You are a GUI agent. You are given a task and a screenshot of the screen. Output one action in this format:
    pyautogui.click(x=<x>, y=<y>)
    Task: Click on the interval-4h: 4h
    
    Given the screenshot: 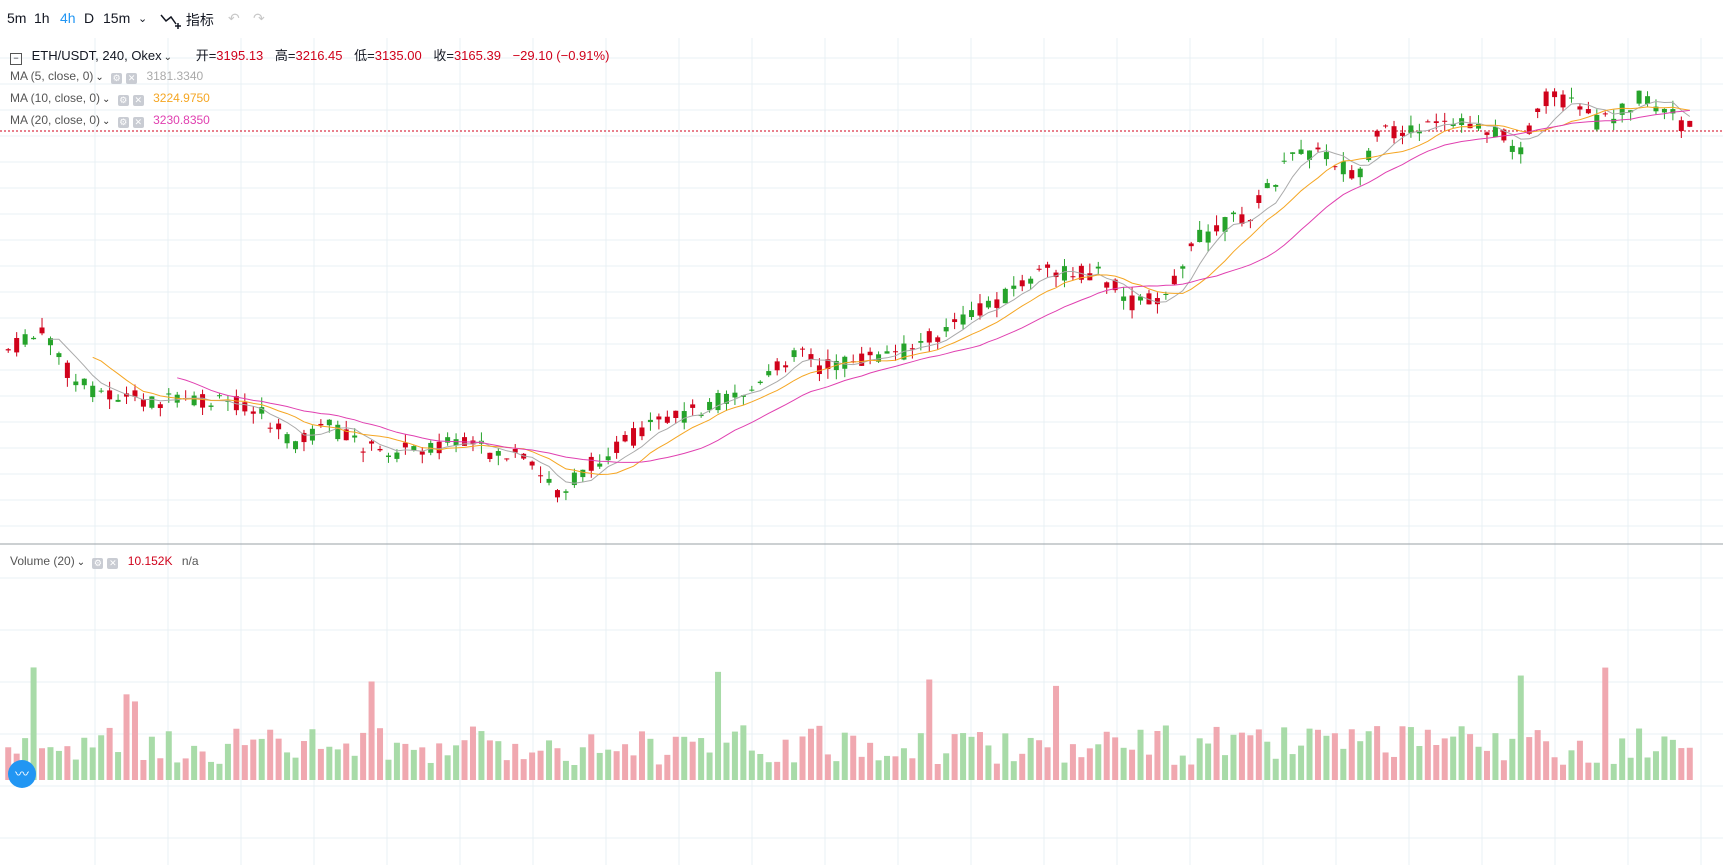 What is the action you would take?
    pyautogui.click(x=68, y=18)
    